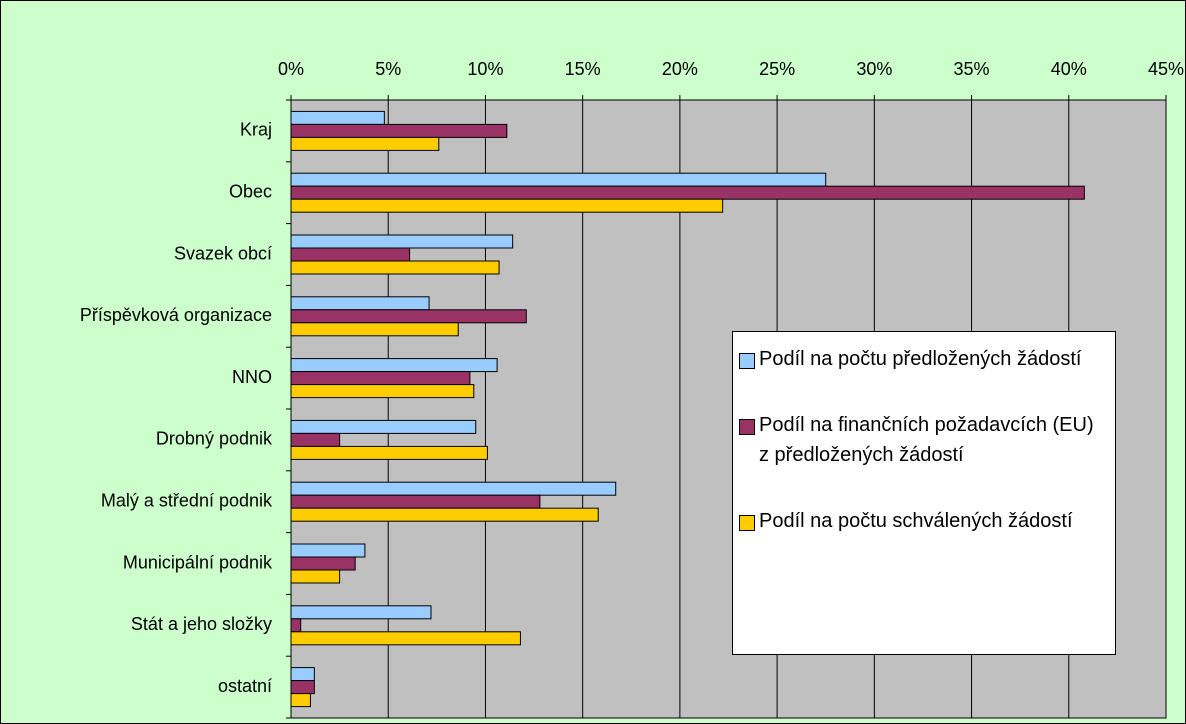  I want to click on legend-entry: Podíl na počtu schválených žádostí, so click(923, 521).